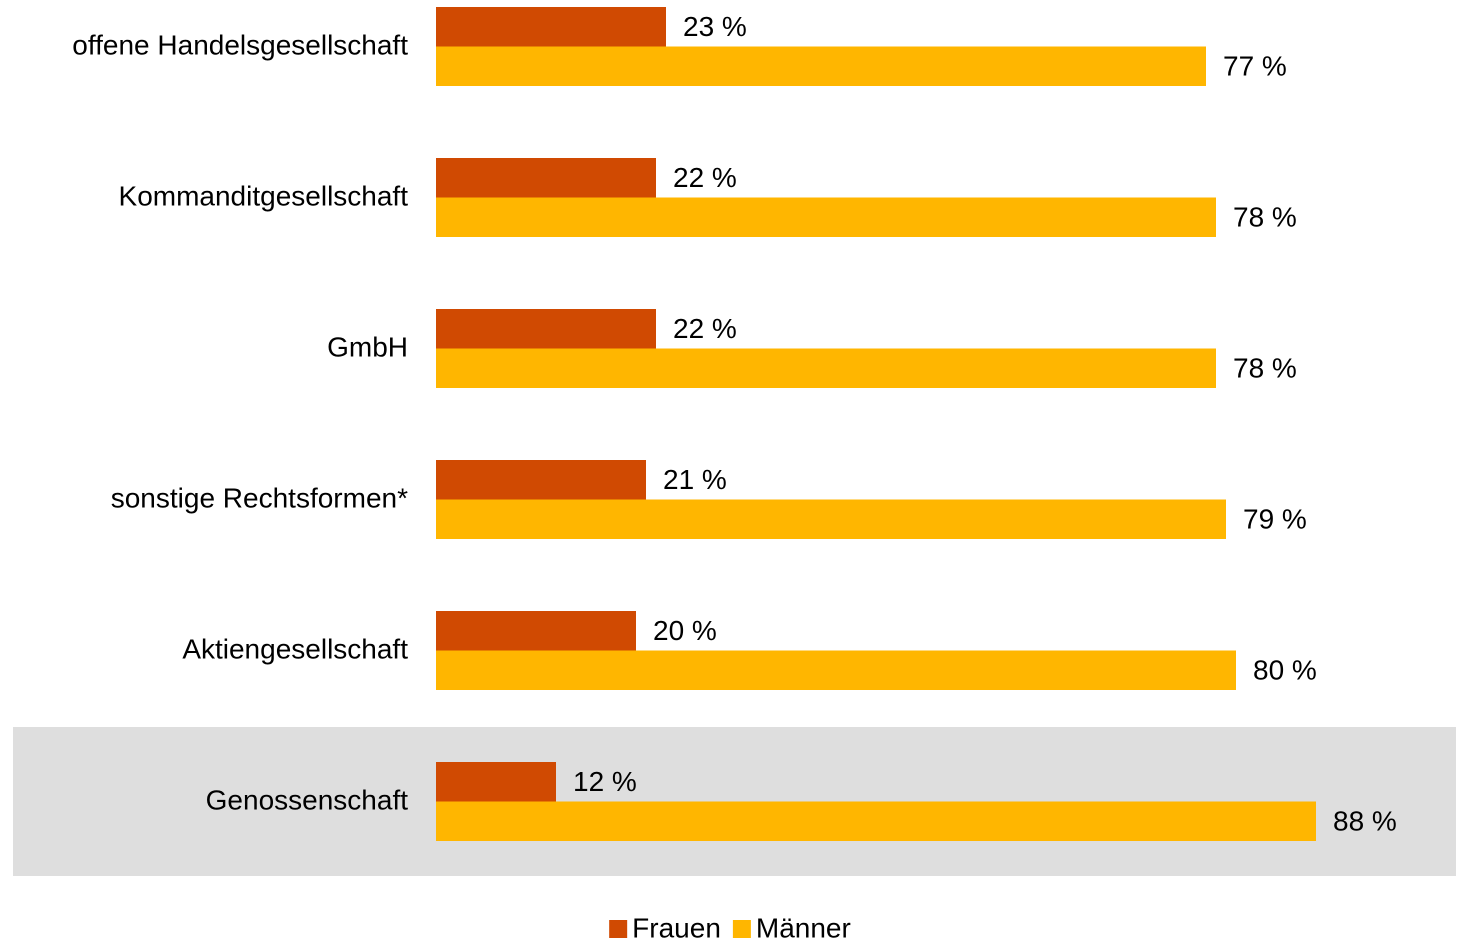  I want to click on value-label: 80 %, so click(1285, 670).